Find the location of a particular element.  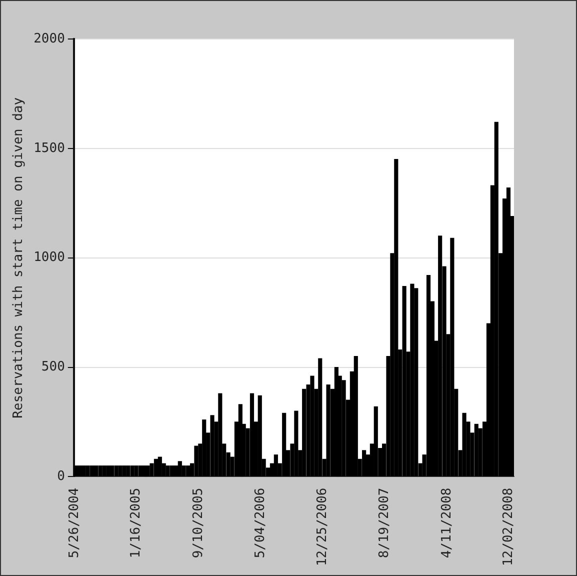

x-tick-label: 5/04/2006 is located at coordinates (260, 523).